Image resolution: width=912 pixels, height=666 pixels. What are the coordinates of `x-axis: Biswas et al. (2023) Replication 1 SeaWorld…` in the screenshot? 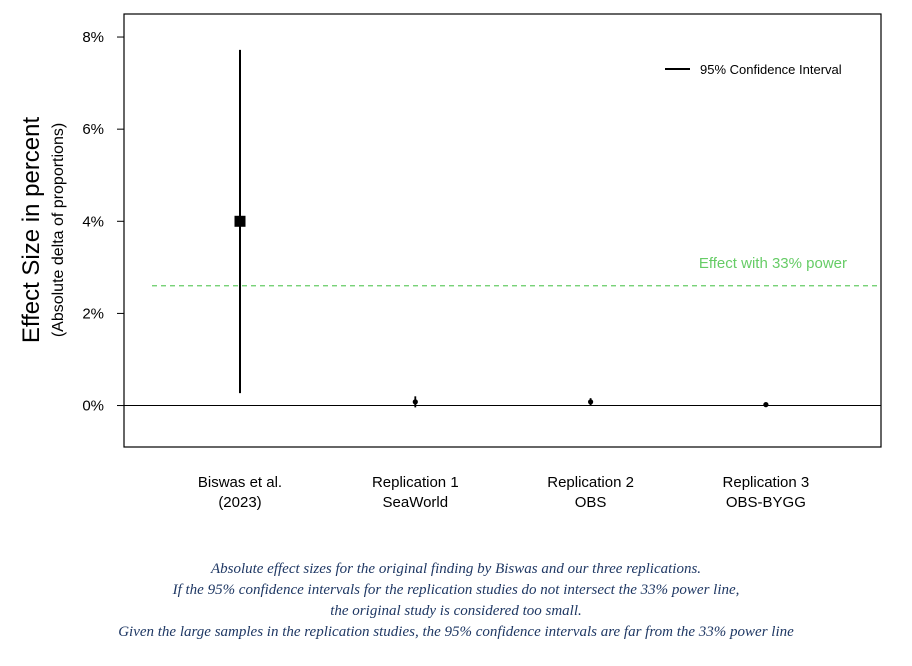 It's located at (503, 492).